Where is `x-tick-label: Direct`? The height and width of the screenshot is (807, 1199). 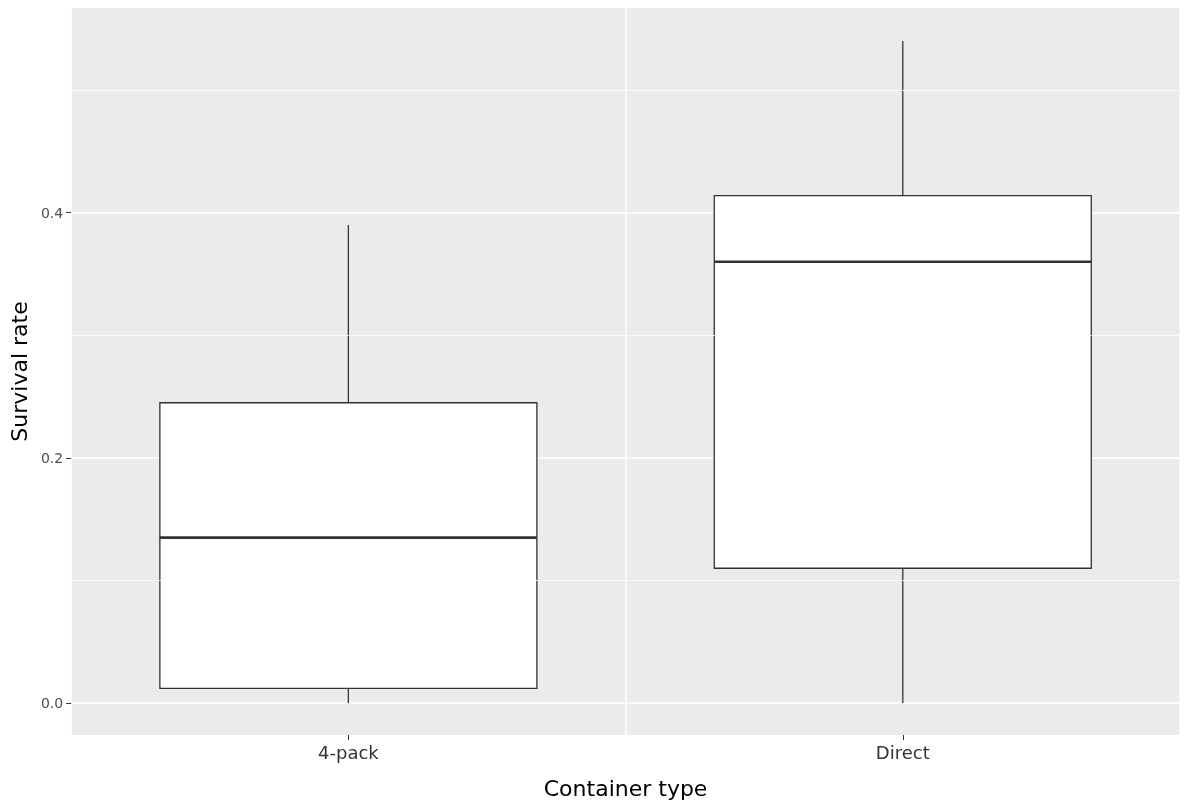 x-tick-label: Direct is located at coordinates (902, 752).